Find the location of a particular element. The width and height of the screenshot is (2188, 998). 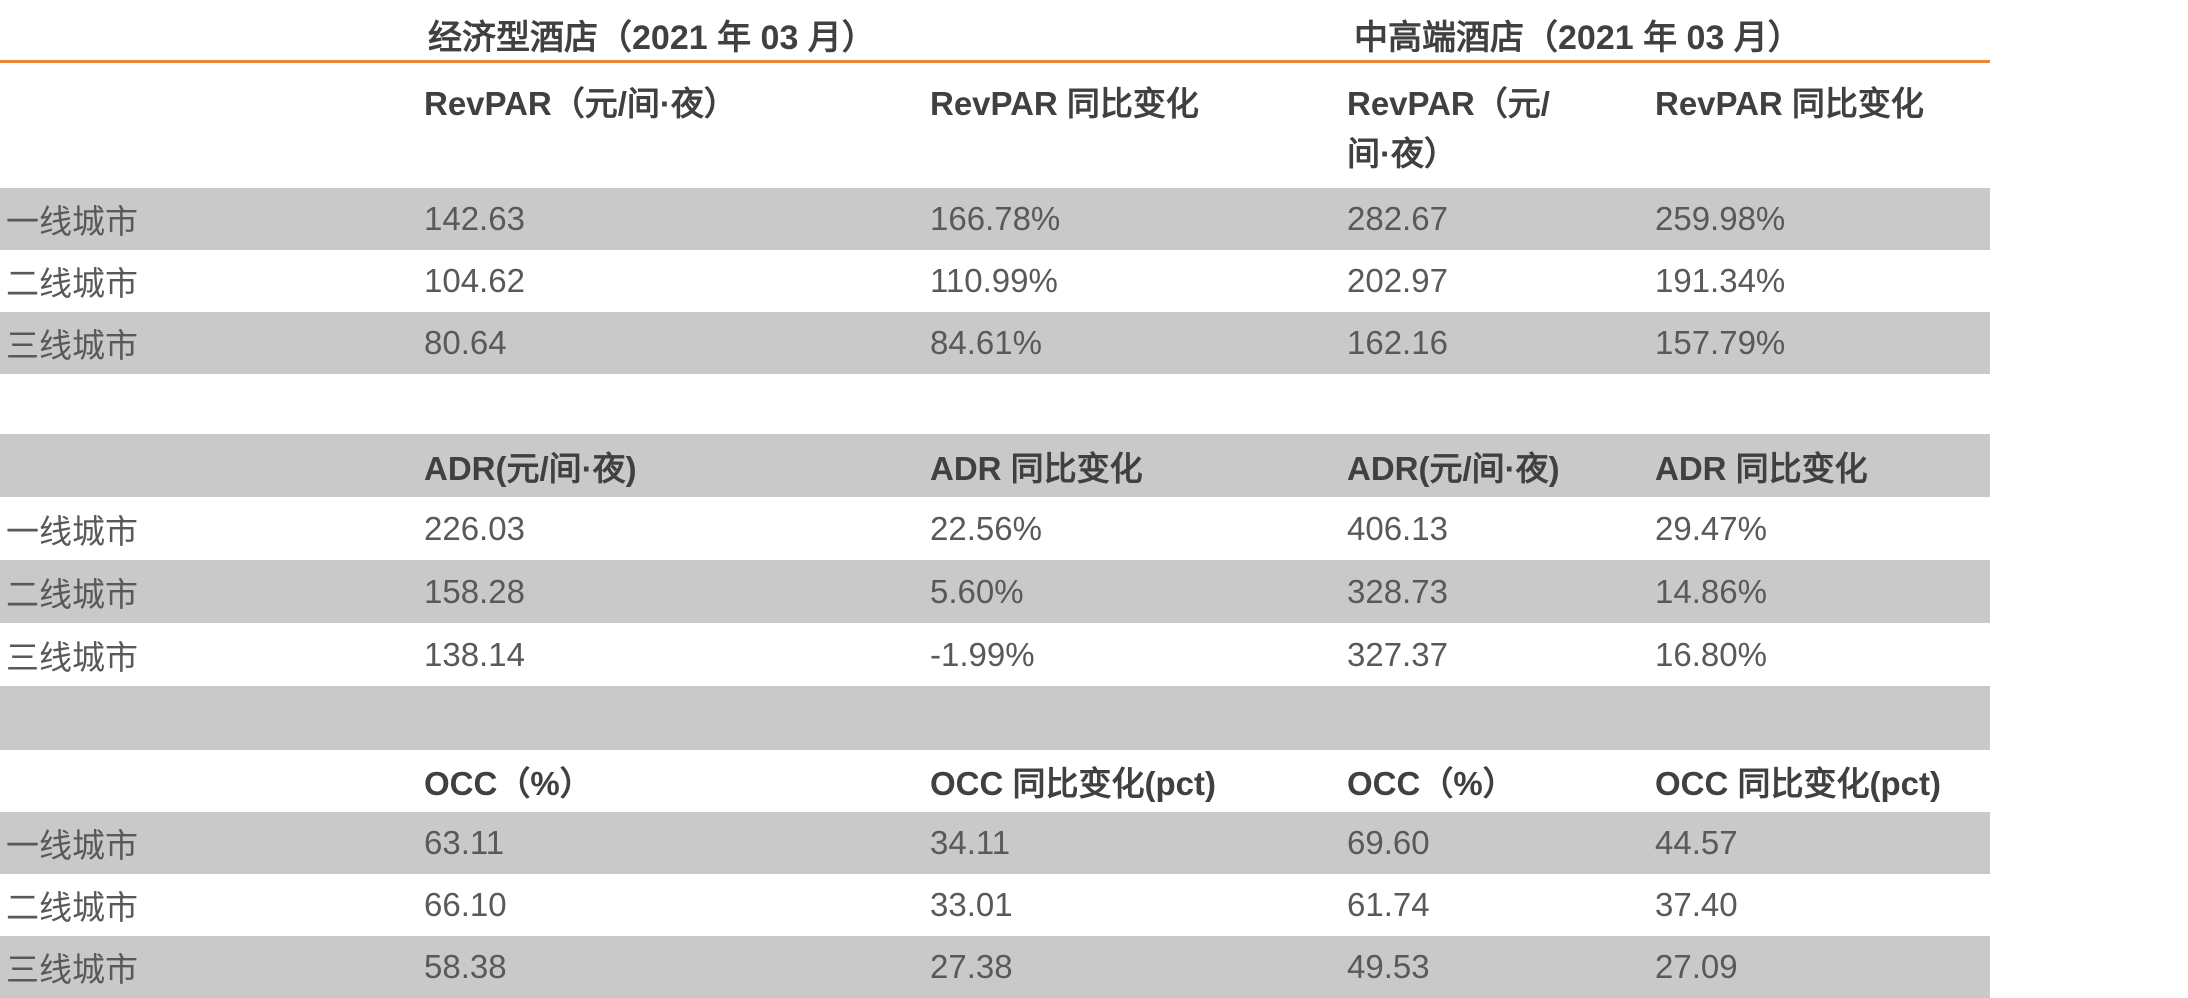

metric-value: 142.63 is located at coordinates (663, 219).